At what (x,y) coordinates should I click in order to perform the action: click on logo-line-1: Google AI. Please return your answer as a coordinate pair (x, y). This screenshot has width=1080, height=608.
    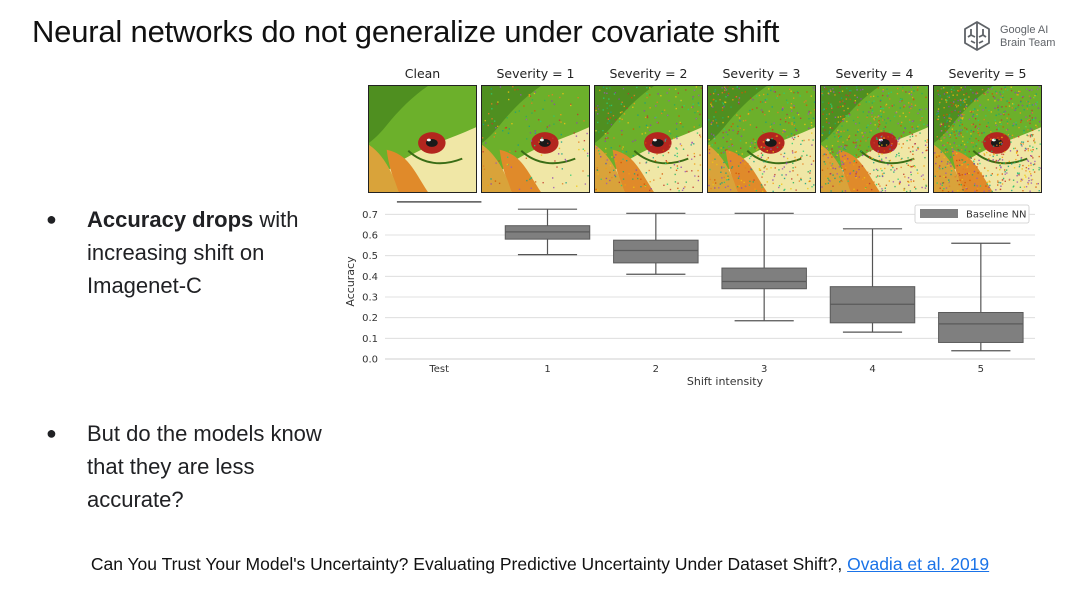
    Looking at the image, I should click on (1024, 30).